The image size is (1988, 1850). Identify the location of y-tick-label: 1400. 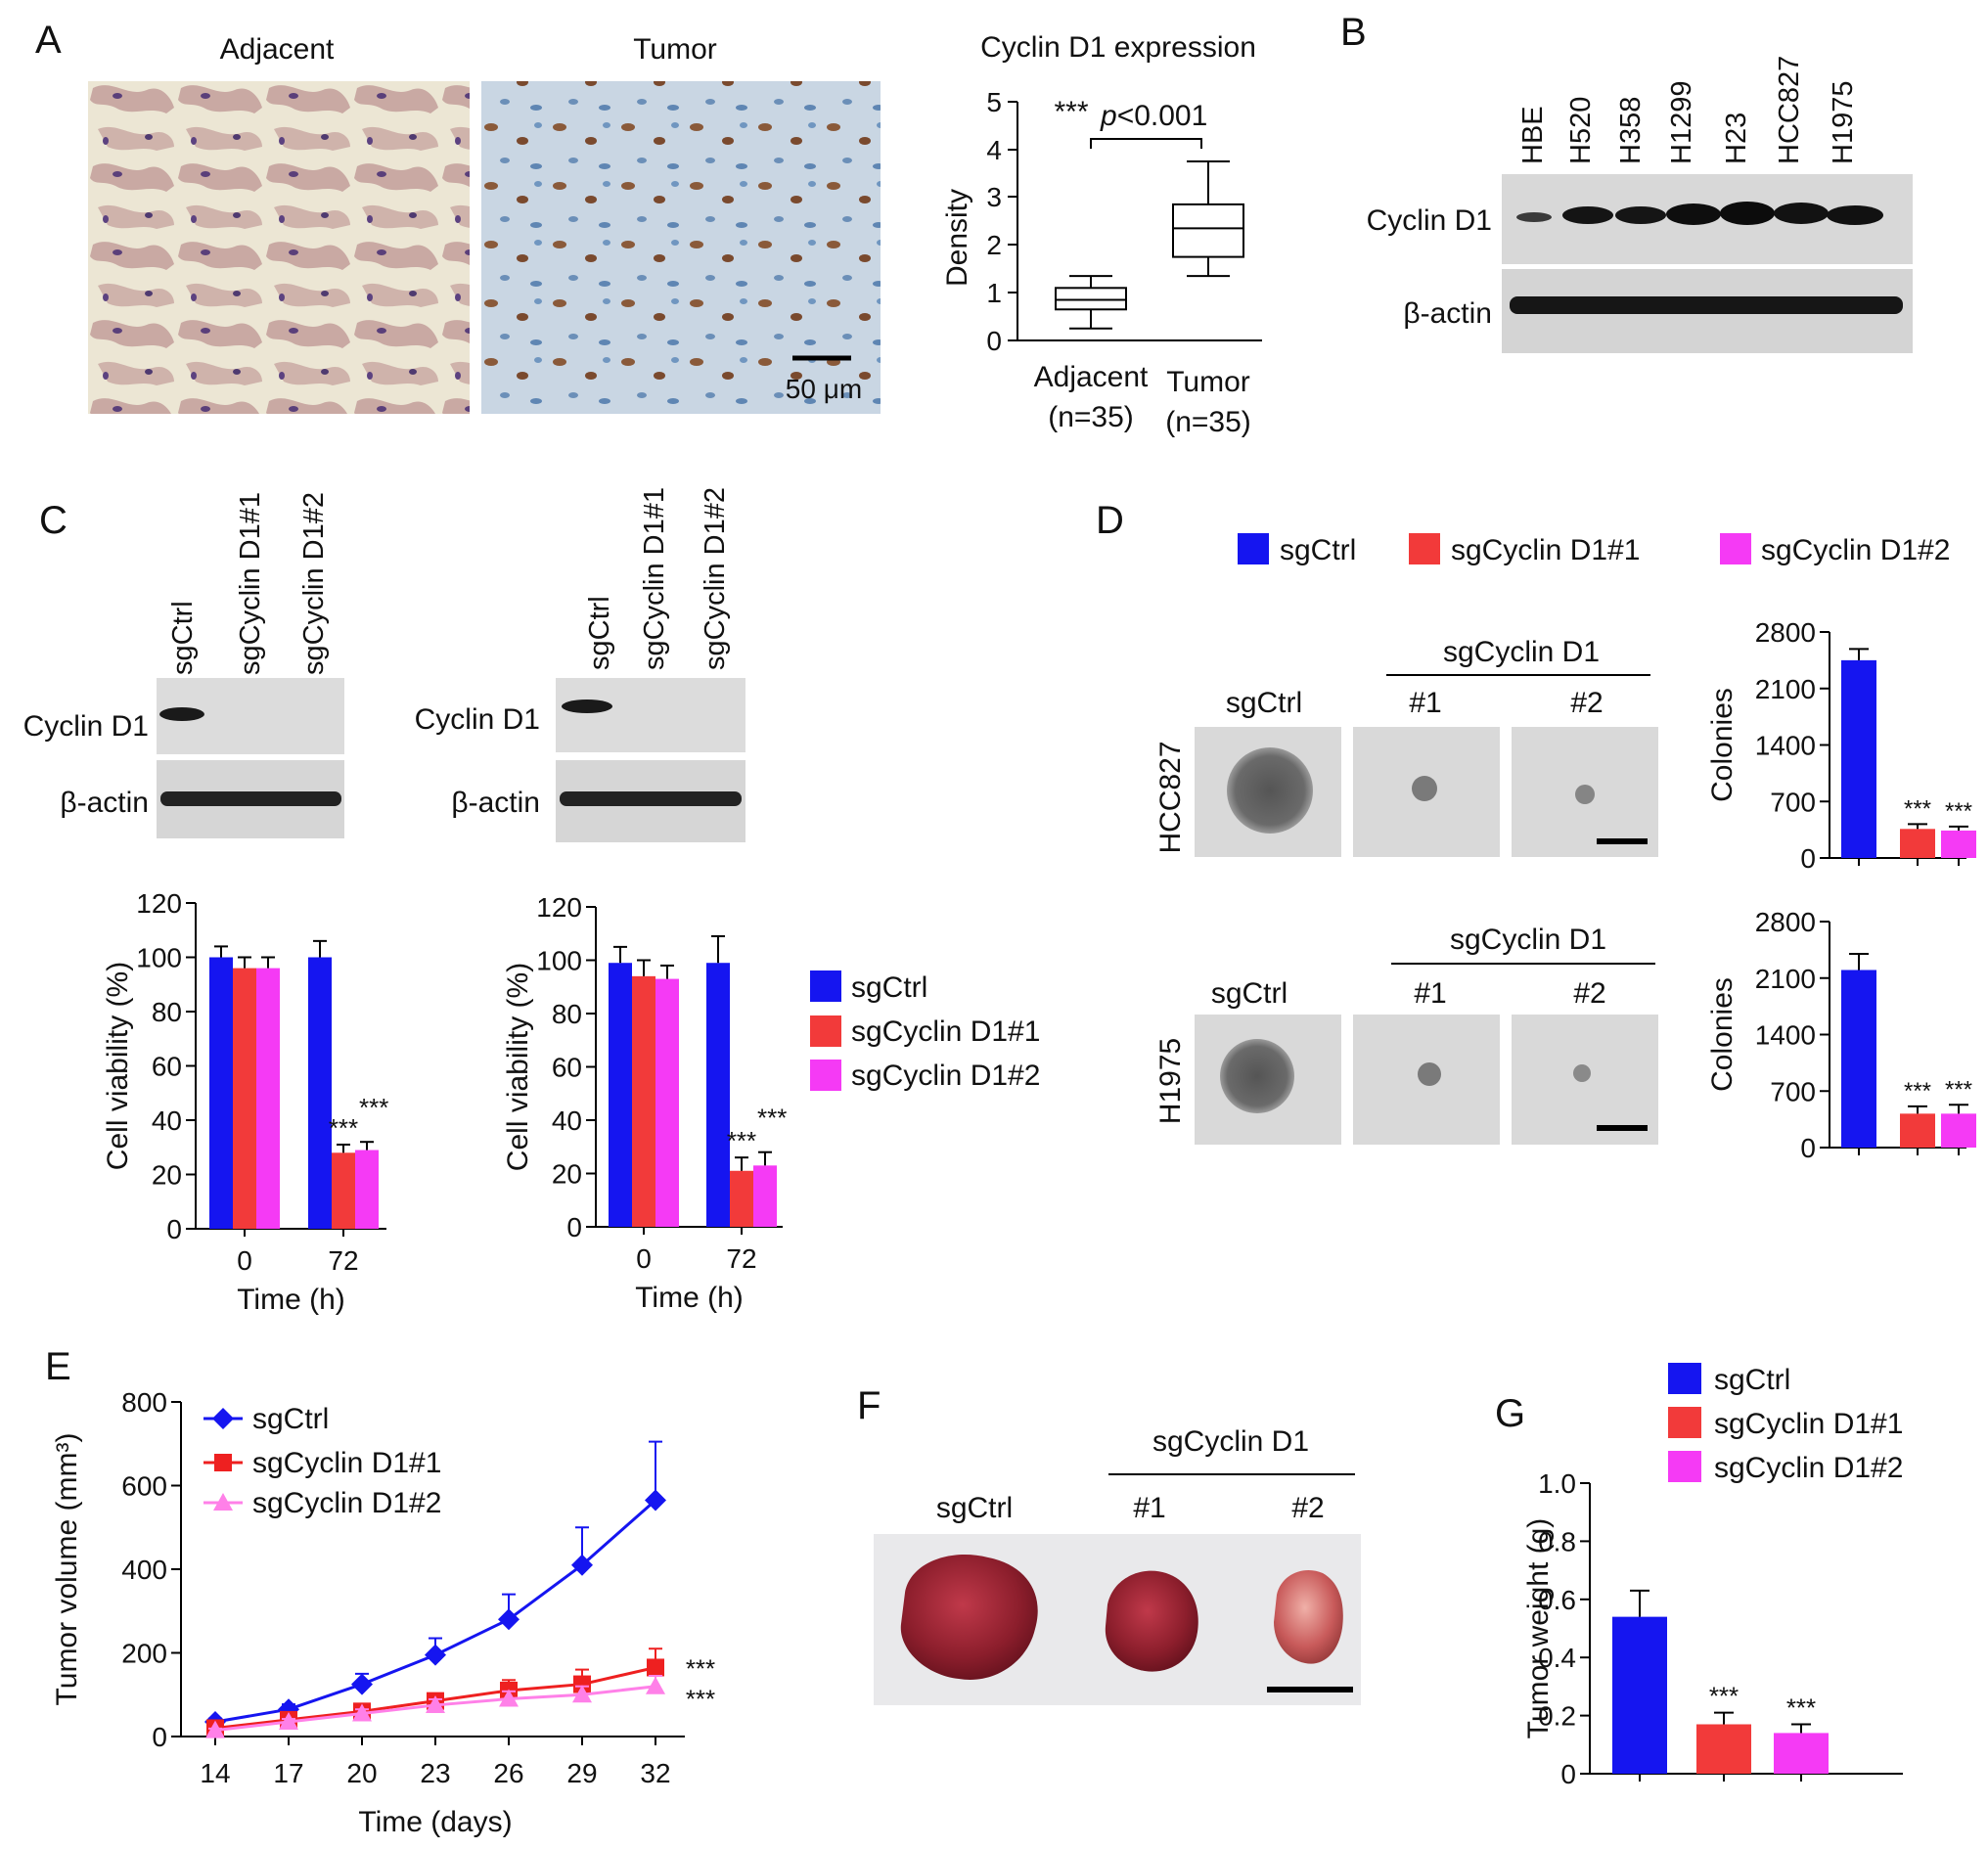
(1785, 1035).